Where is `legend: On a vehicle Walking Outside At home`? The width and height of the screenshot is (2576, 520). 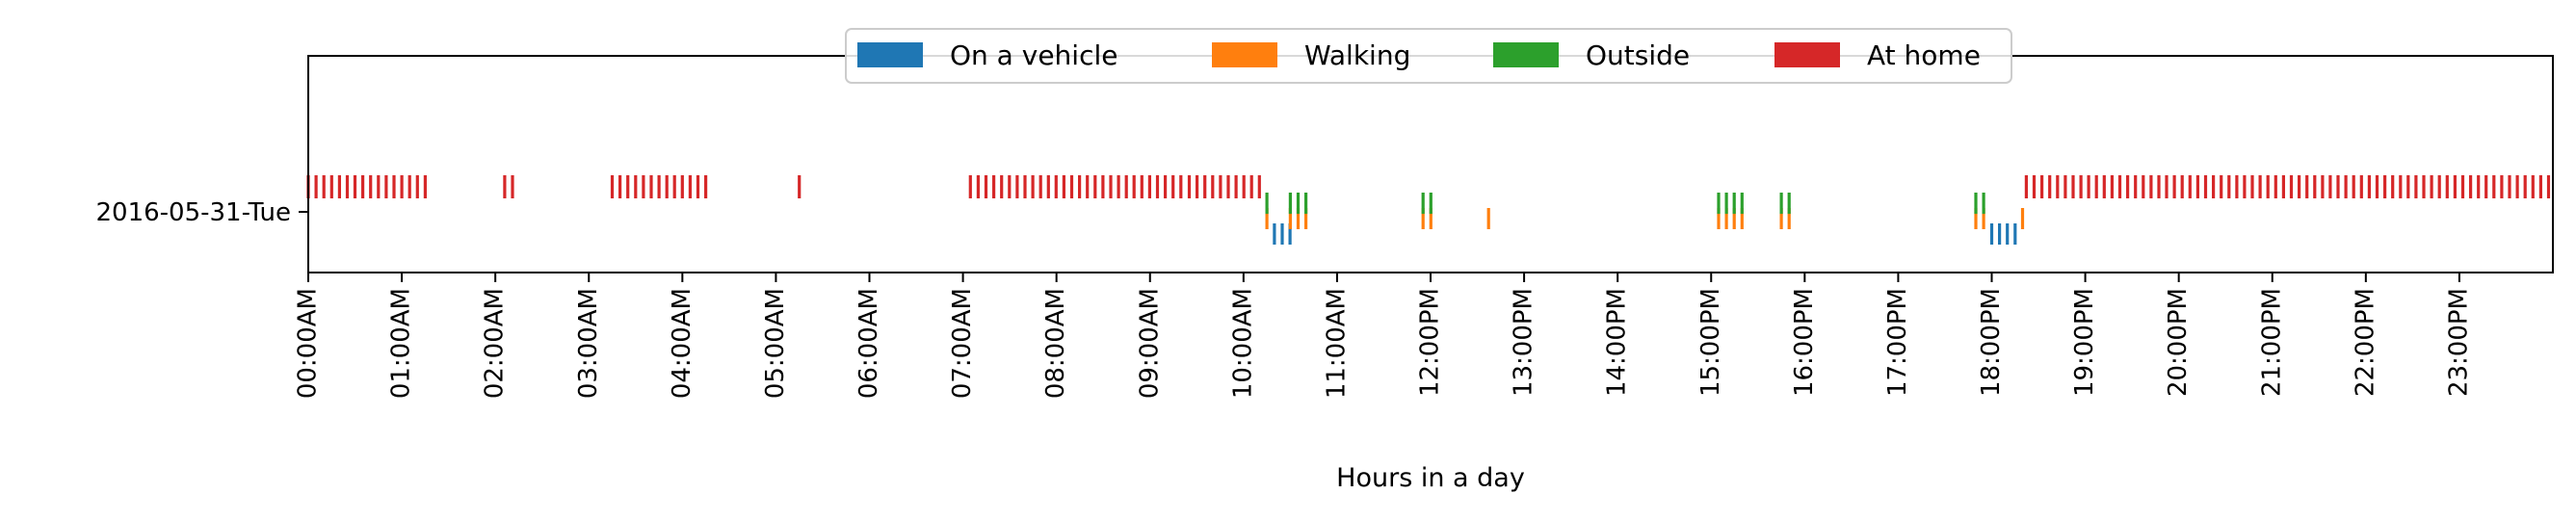
legend: On a vehicle Walking Outside At home is located at coordinates (1428, 56).